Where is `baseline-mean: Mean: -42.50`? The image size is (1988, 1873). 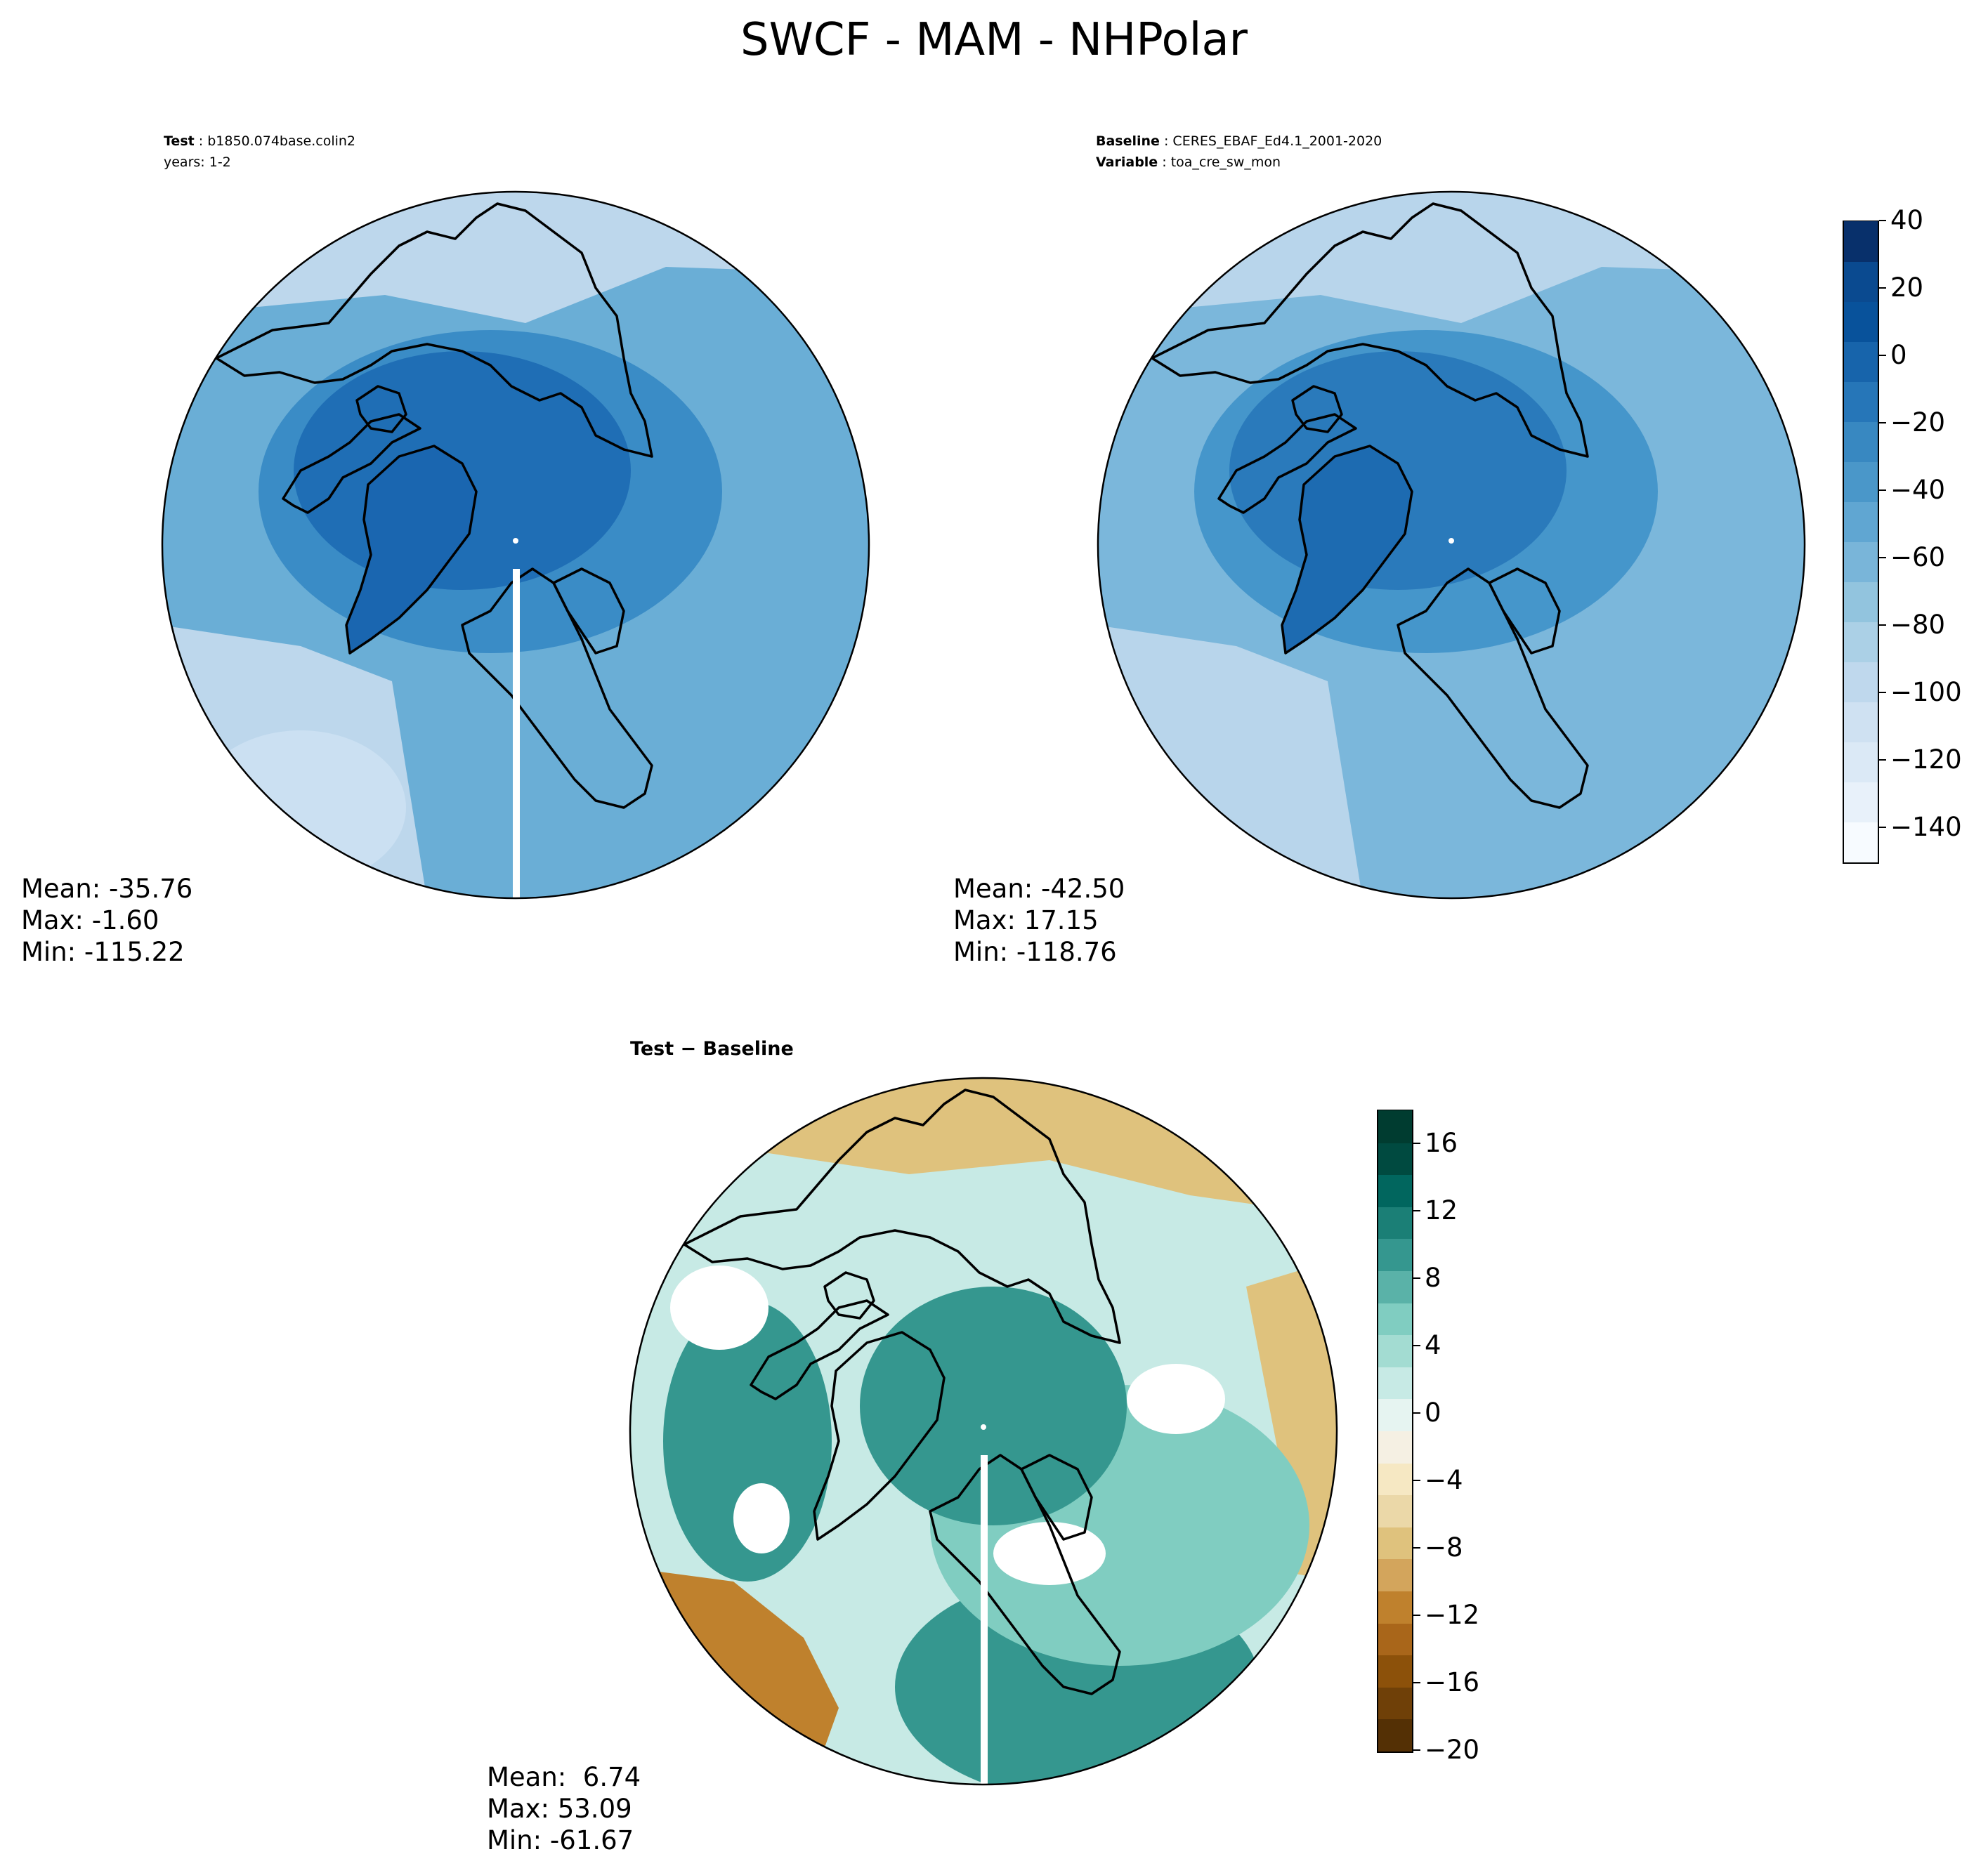 baseline-mean: Mean: -42.50 is located at coordinates (1039, 889).